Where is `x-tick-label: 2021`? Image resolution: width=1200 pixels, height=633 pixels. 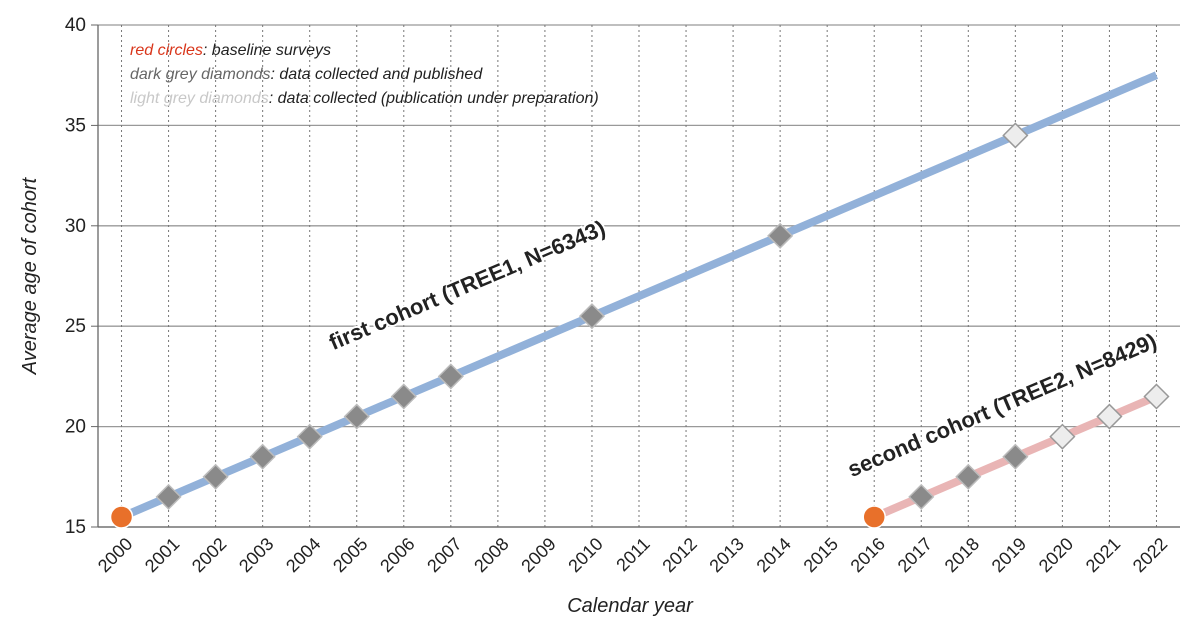 x-tick-label: 2021 is located at coordinates (1103, 555).